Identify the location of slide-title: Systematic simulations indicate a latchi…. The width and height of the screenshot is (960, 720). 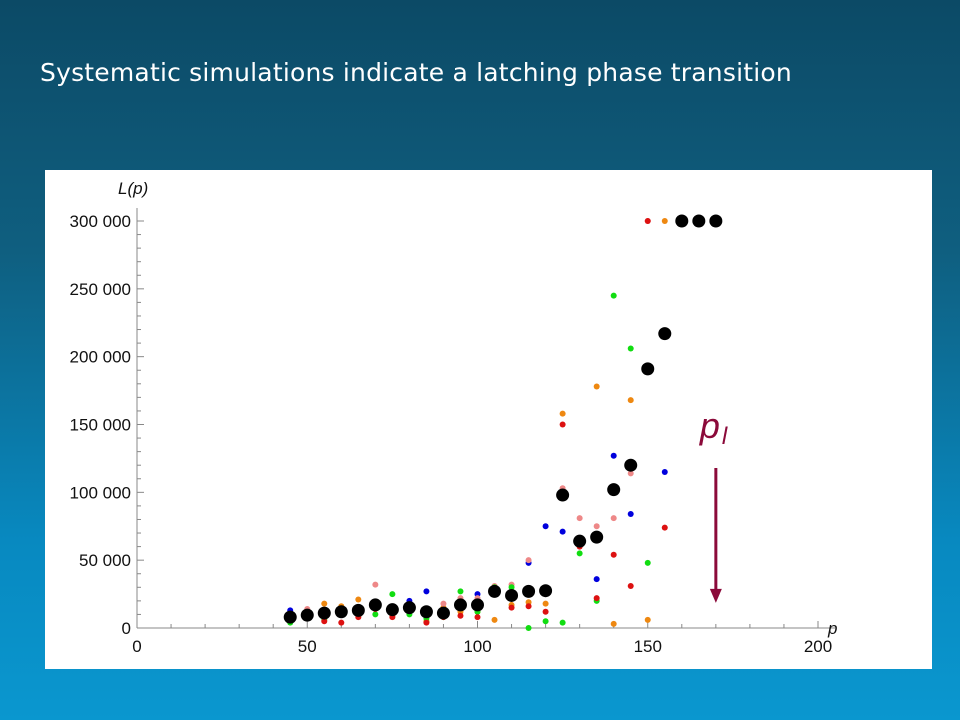
(416, 72).